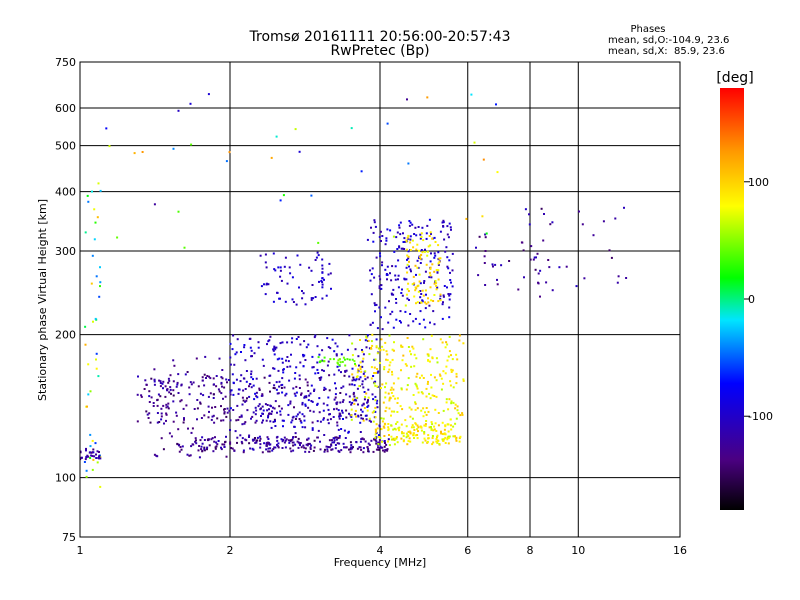 The image size is (800, 600). What do you see at coordinates (732, 299) in the screenshot?
I see `colorbar` at bounding box center [732, 299].